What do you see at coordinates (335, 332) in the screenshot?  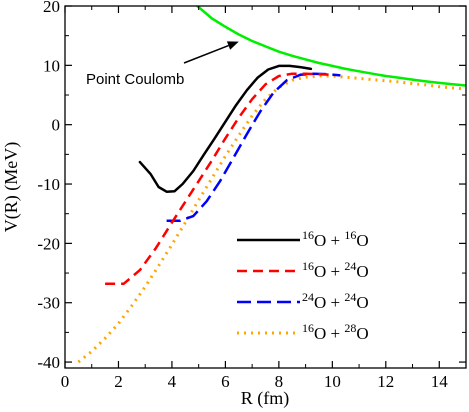 I see `legend-label: 16O + 28O` at bounding box center [335, 332].